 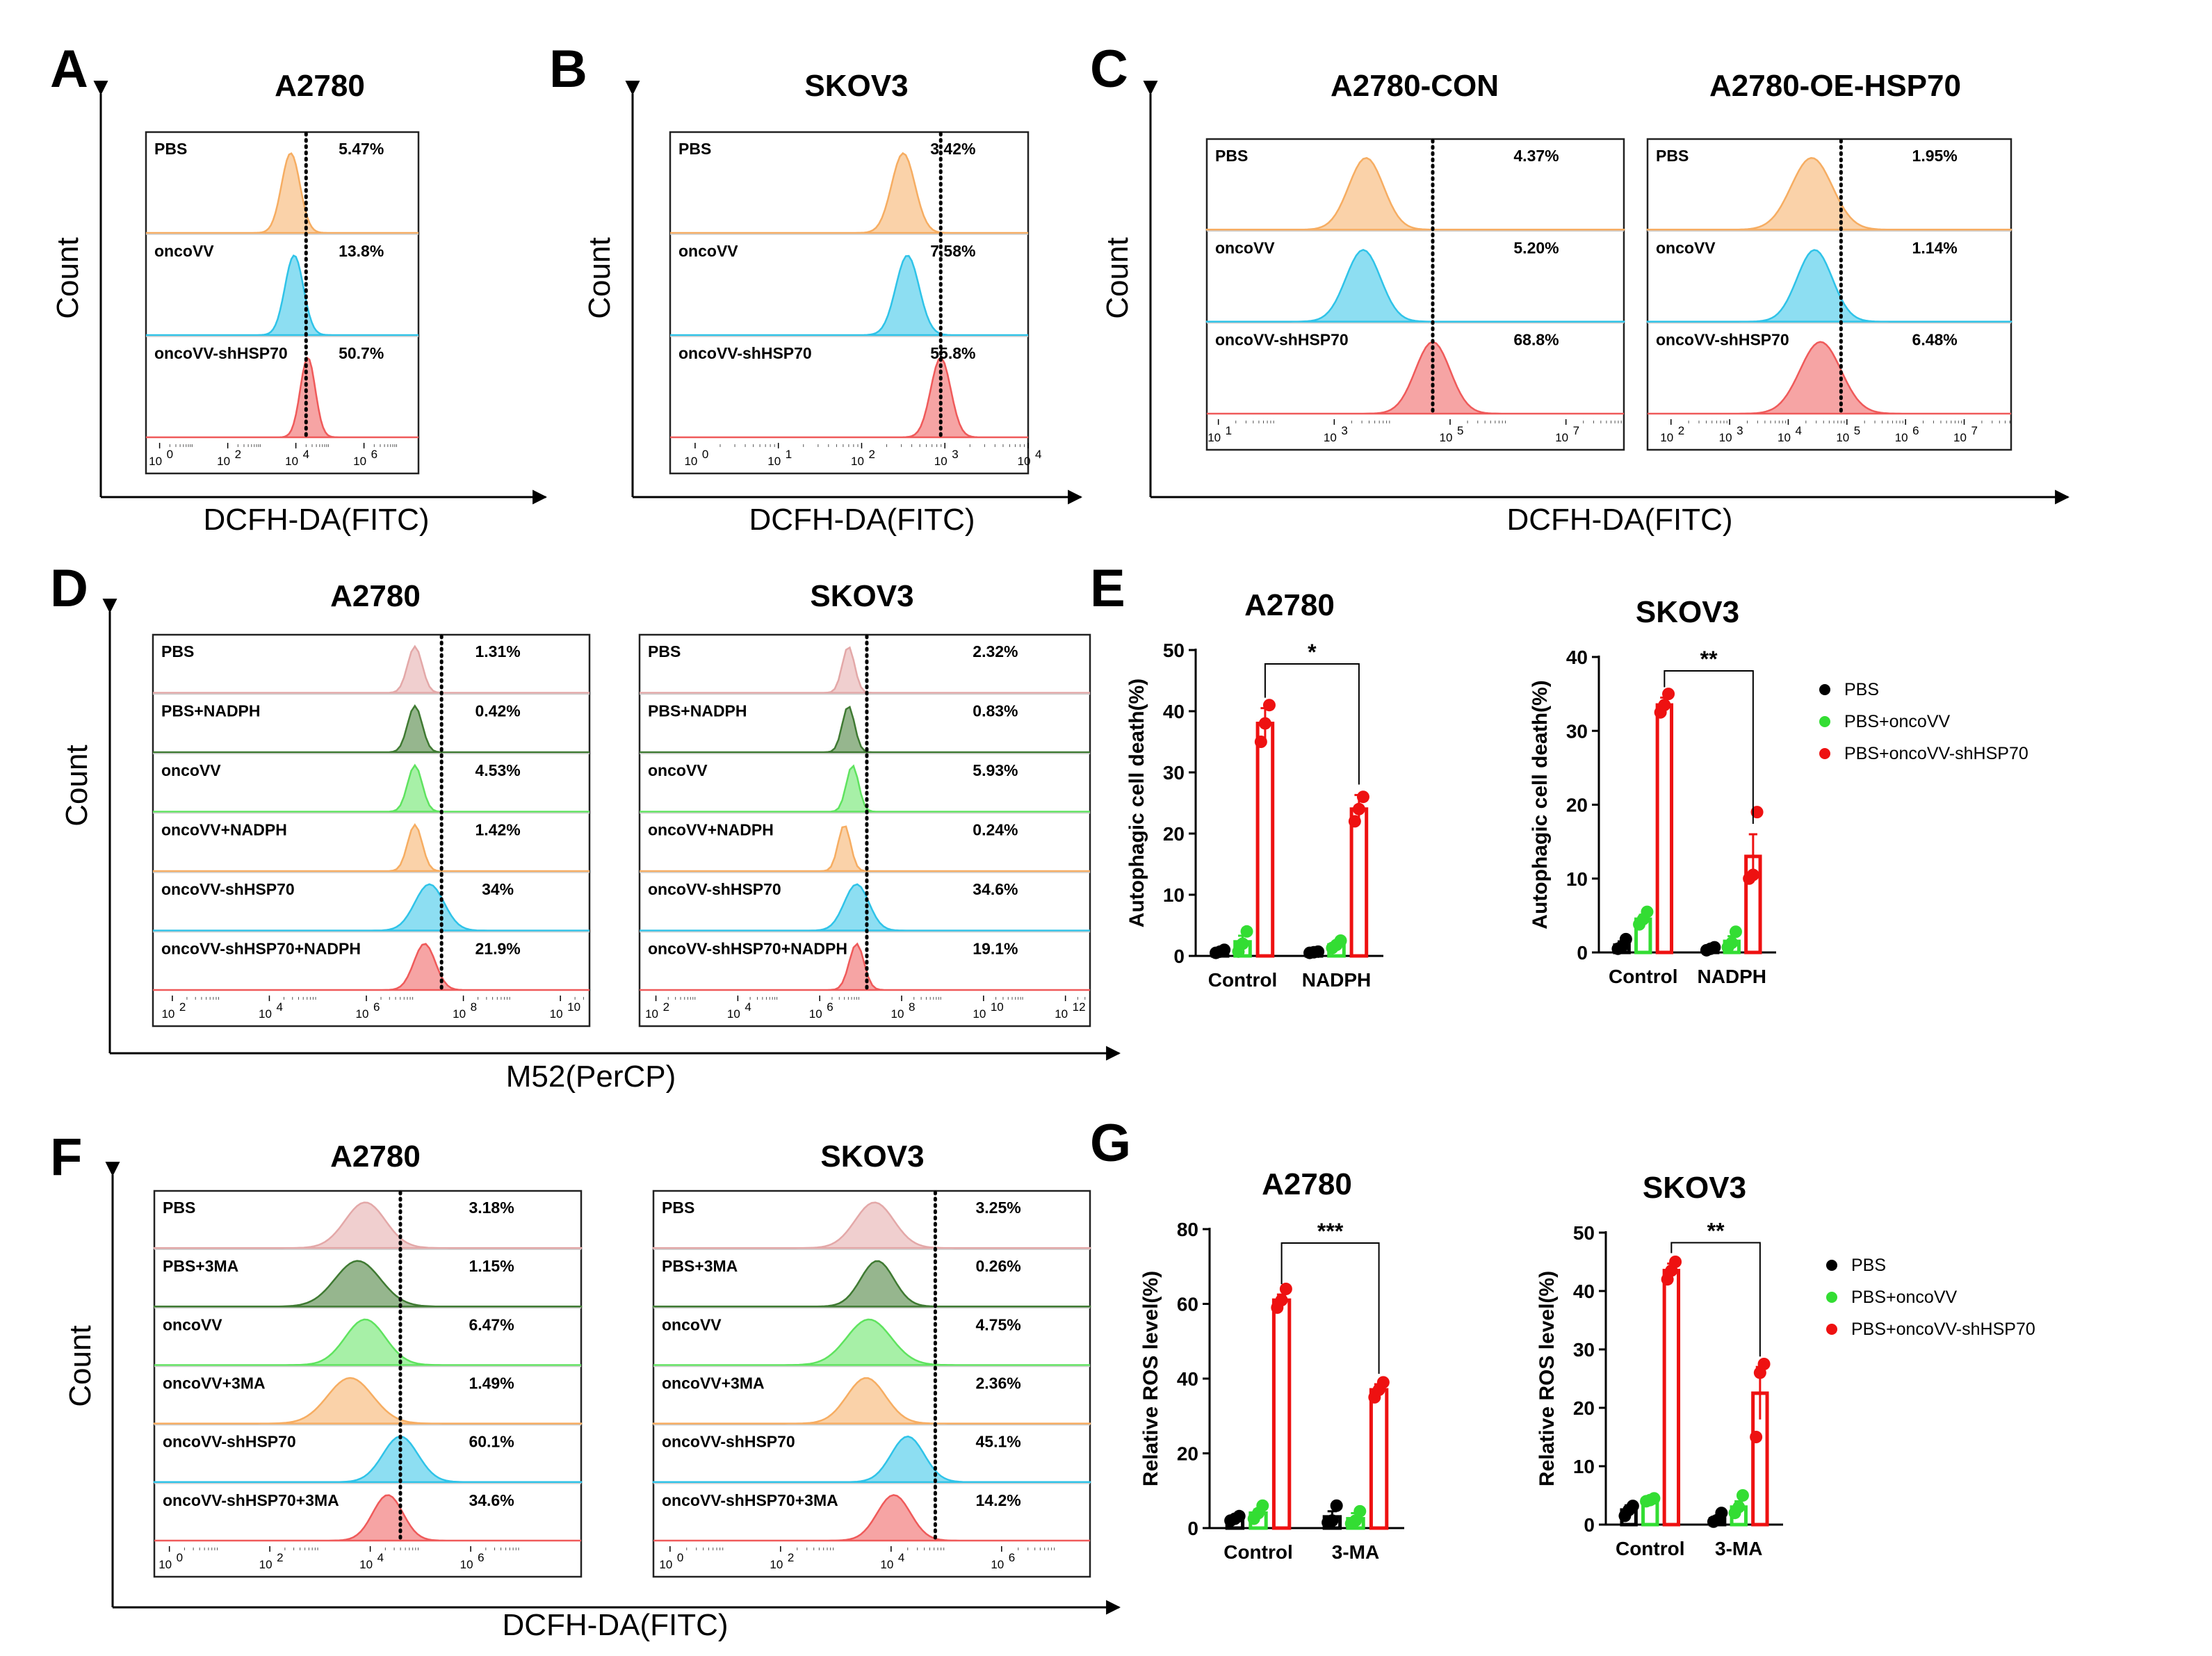 I want to click on panel-d-title-right: SKOV3, so click(x=861, y=596).